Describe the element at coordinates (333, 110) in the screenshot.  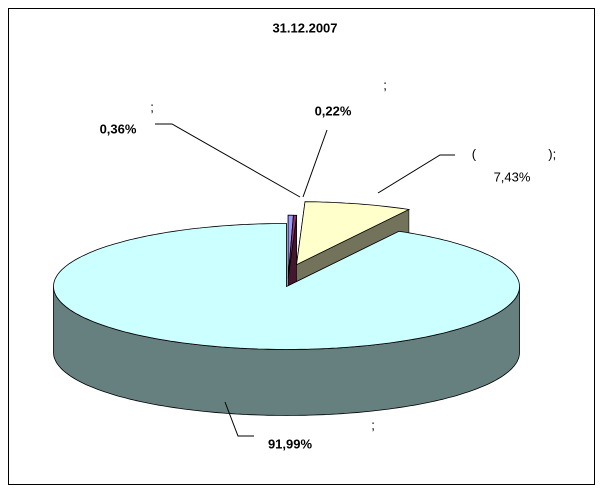
I see `data-label: 0,22%` at that location.